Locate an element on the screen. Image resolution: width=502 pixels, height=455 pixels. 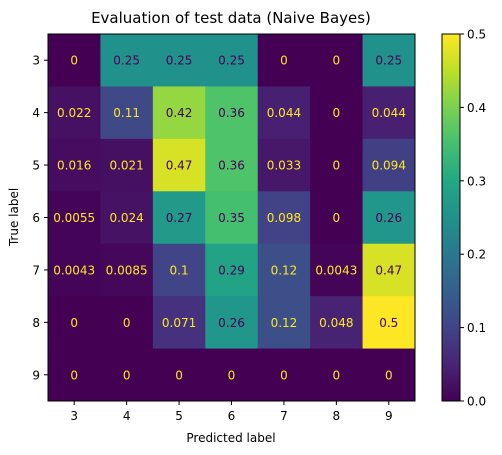
colorbar is located at coordinates (451, 217).